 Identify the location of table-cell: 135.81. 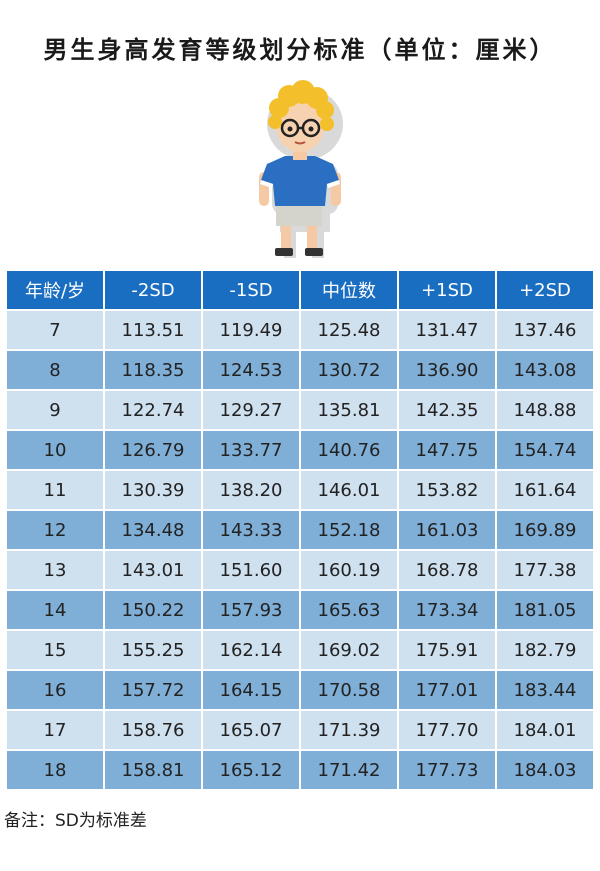
(349, 410).